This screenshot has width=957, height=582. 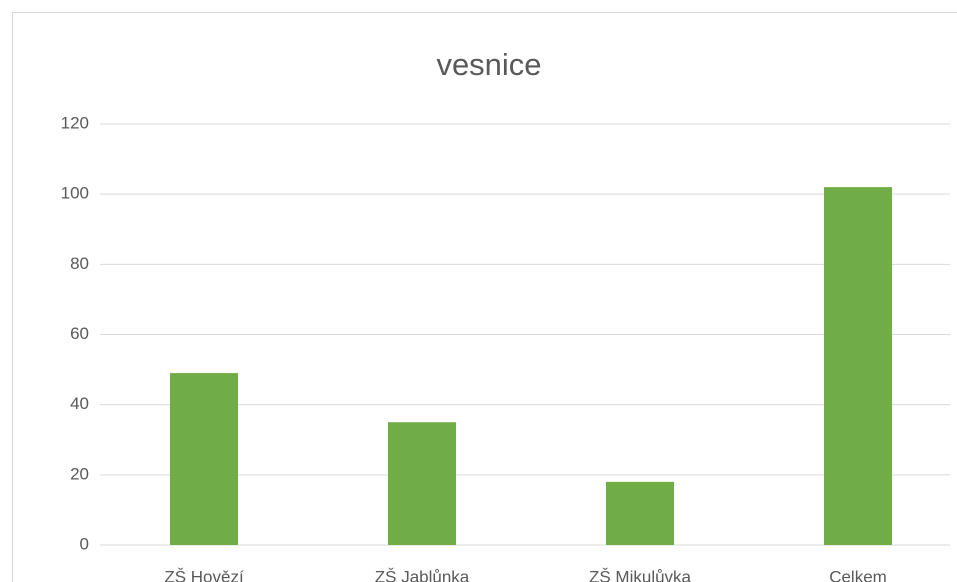 What do you see at coordinates (858, 574) in the screenshot?
I see `x-tick-label: Celkem` at bounding box center [858, 574].